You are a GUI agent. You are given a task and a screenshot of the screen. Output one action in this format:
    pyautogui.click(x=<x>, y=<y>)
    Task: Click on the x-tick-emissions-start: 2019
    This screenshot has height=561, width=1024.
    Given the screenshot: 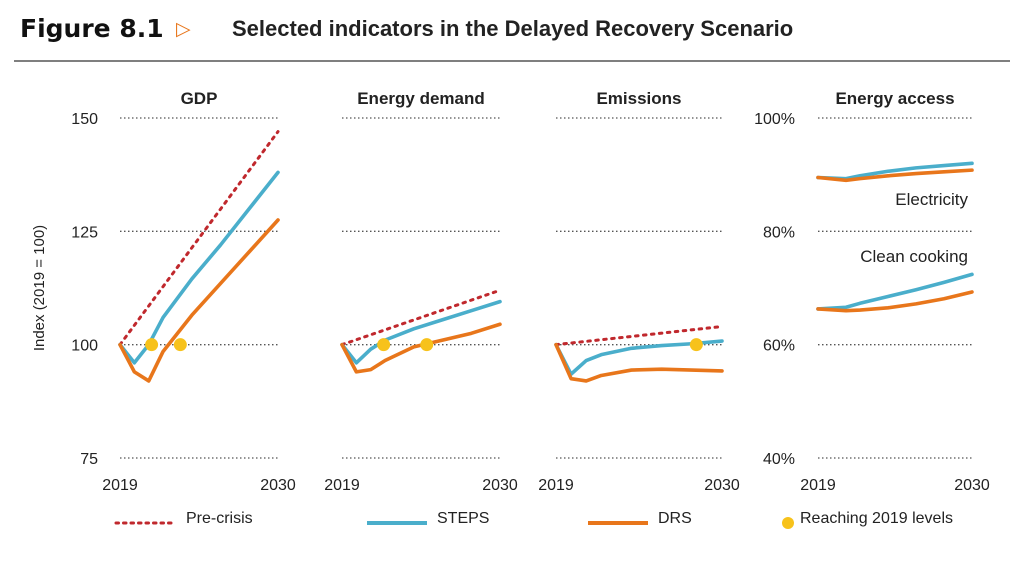 What is the action you would take?
    pyautogui.click(x=556, y=485)
    